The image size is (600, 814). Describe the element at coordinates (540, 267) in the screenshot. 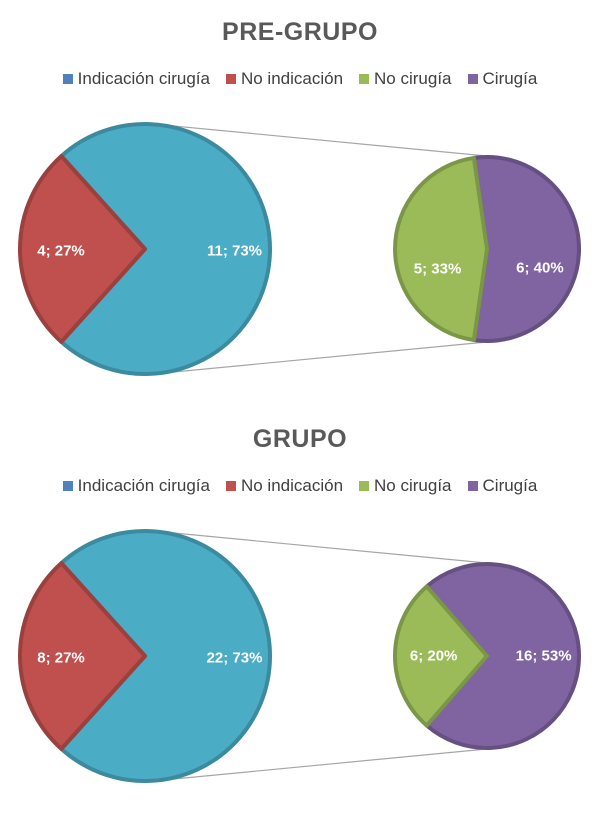

I see `data-label-secondary-1: 6; 40%` at that location.